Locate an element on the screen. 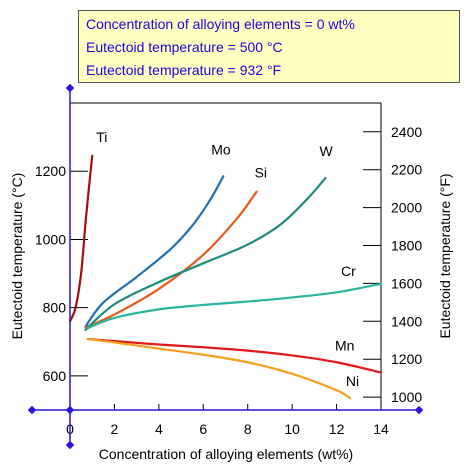 The height and width of the screenshot is (467, 474). x-tick-label: 14 is located at coordinates (381, 429).